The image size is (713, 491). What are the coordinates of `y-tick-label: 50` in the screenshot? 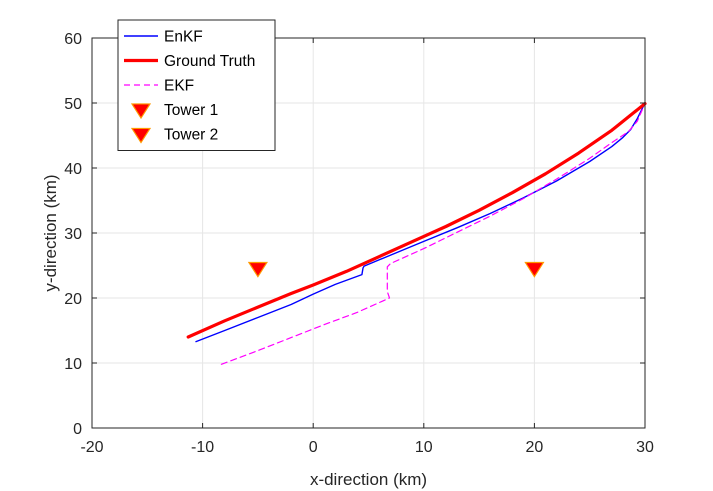 It's located at (73, 104).